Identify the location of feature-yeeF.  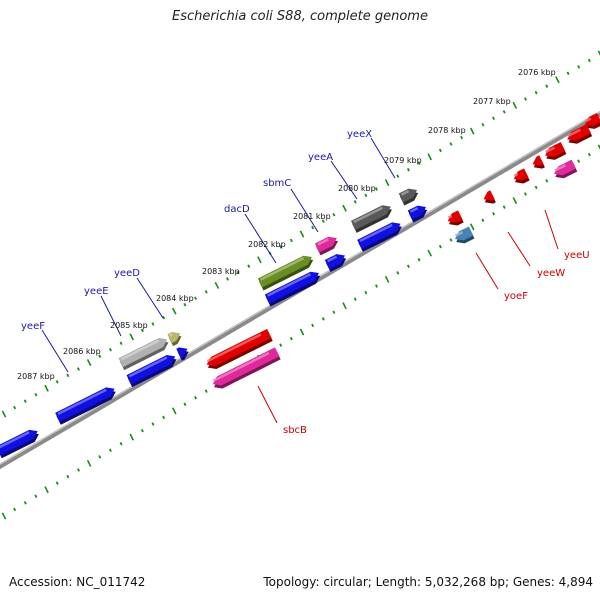
(85, 406).